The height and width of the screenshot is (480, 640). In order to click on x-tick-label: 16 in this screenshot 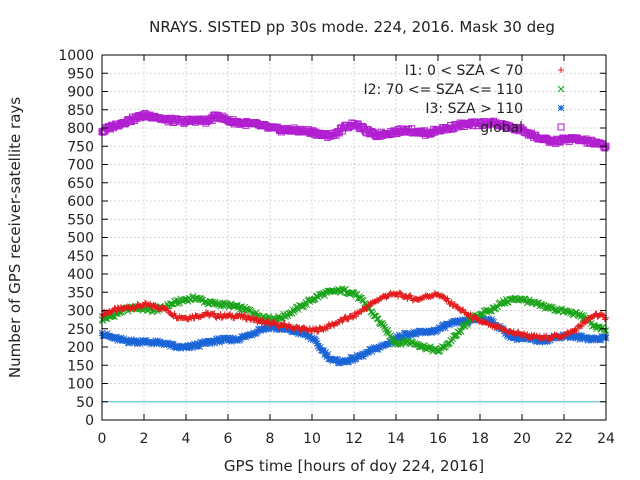, I will do `click(438, 439)`.